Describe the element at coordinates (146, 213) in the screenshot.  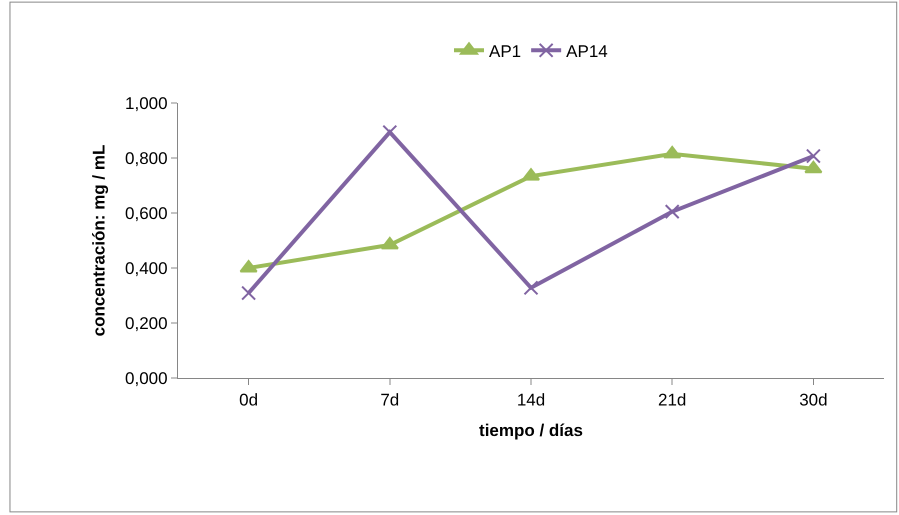
I see `y-tick-label: 0,600` at that location.